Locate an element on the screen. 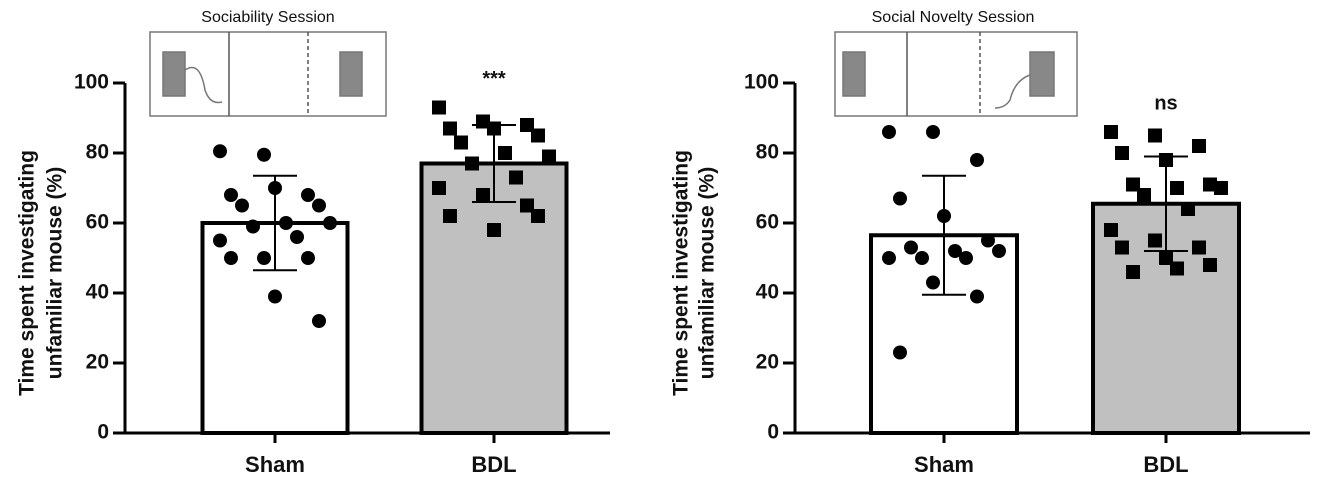  significance-label: *** is located at coordinates (494, 79).